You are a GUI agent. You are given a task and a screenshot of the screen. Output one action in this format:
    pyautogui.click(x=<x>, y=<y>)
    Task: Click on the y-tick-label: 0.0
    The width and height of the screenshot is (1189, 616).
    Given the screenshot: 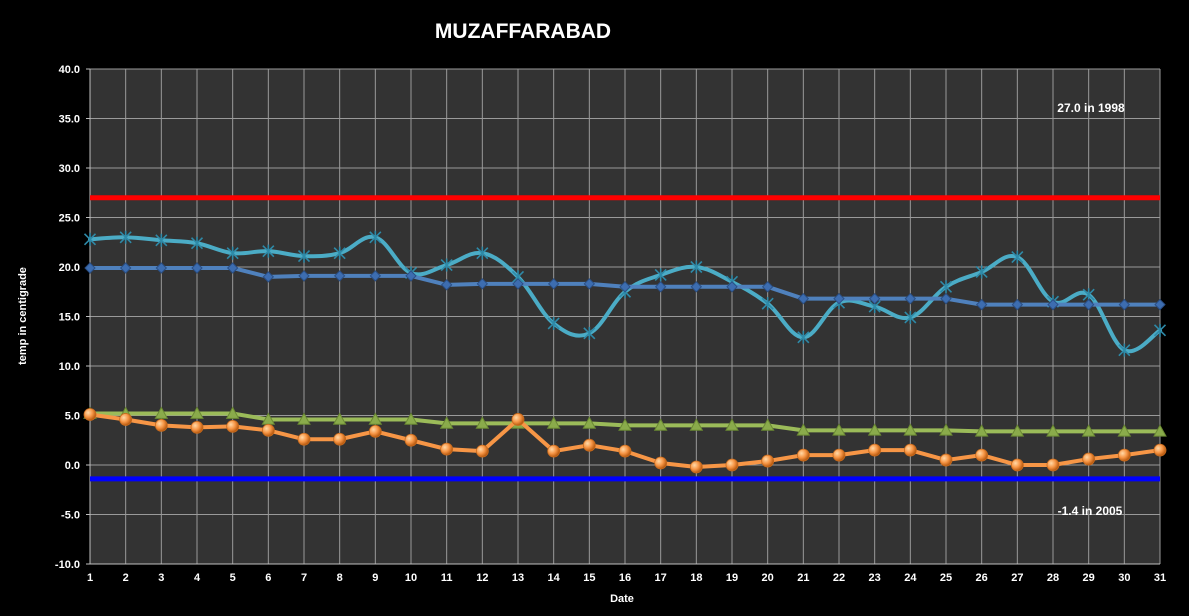 What is the action you would take?
    pyautogui.click(x=72, y=466)
    